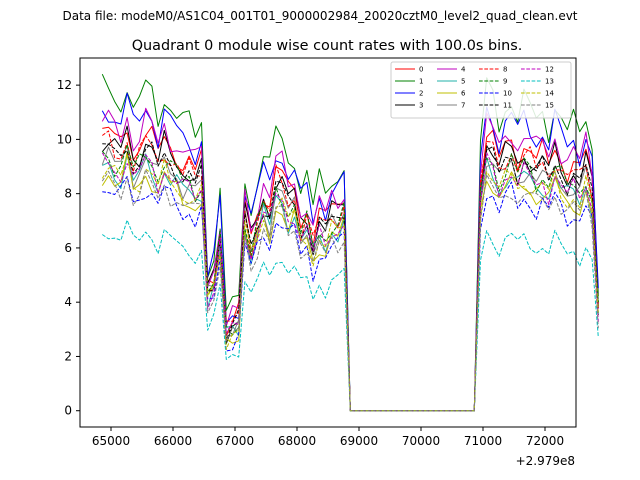 Image resolution: width=640 pixels, height=480 pixels. I want to click on x-tick-label: 68000, so click(297, 441).